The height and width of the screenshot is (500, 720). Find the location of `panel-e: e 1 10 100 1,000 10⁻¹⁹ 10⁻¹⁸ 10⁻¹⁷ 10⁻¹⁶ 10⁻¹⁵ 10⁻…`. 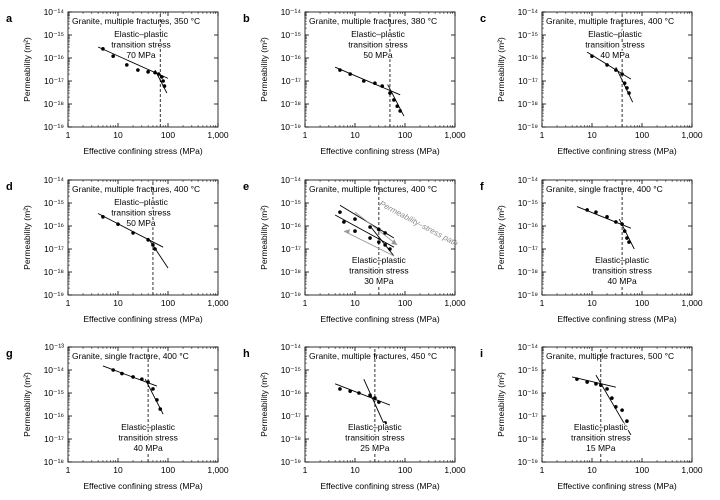

panel-e: e 1 10 100 1,000 10⁻¹⁹ 10⁻¹⁸ 10⁻¹⁷ 10⁻¹⁶ 10⁻¹⁵ 10⁻… is located at coordinates (354, 249).